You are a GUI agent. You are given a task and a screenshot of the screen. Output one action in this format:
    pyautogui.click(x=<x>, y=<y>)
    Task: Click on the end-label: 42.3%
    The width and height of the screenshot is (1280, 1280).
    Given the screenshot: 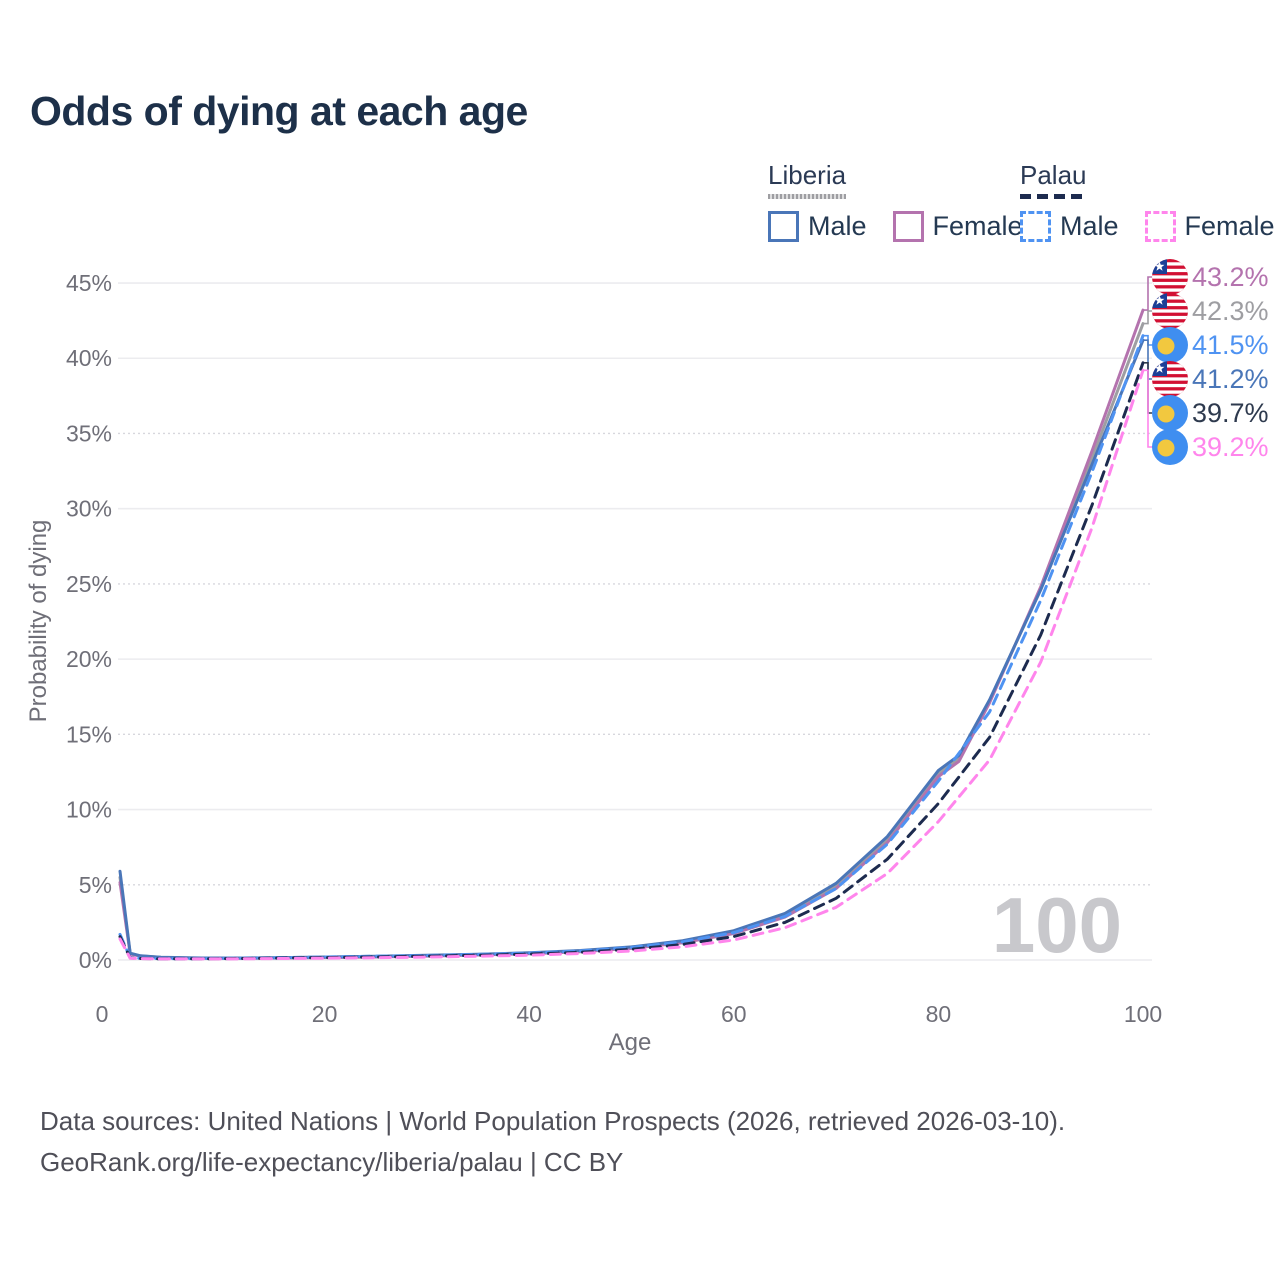 What is the action you would take?
    pyautogui.click(x=1206, y=311)
    